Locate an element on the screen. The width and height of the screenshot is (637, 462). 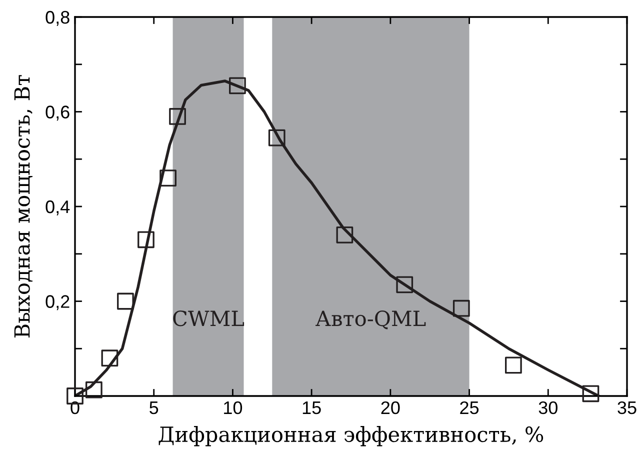
band-label: Авто-QML is located at coordinates (371, 320).